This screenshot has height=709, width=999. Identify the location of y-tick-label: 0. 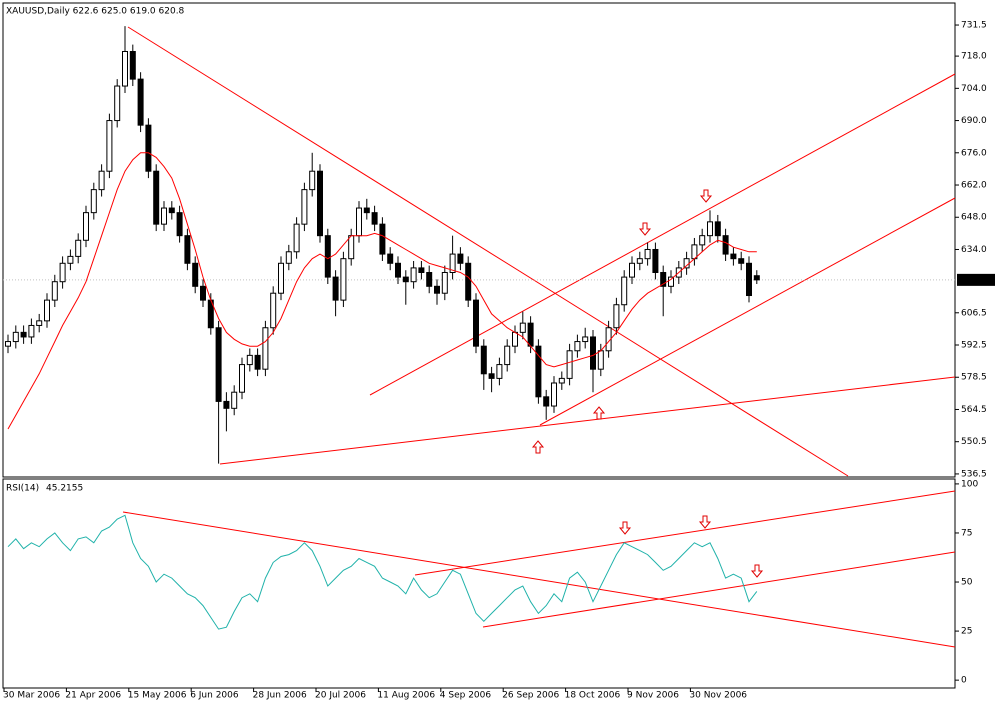
(964, 681).